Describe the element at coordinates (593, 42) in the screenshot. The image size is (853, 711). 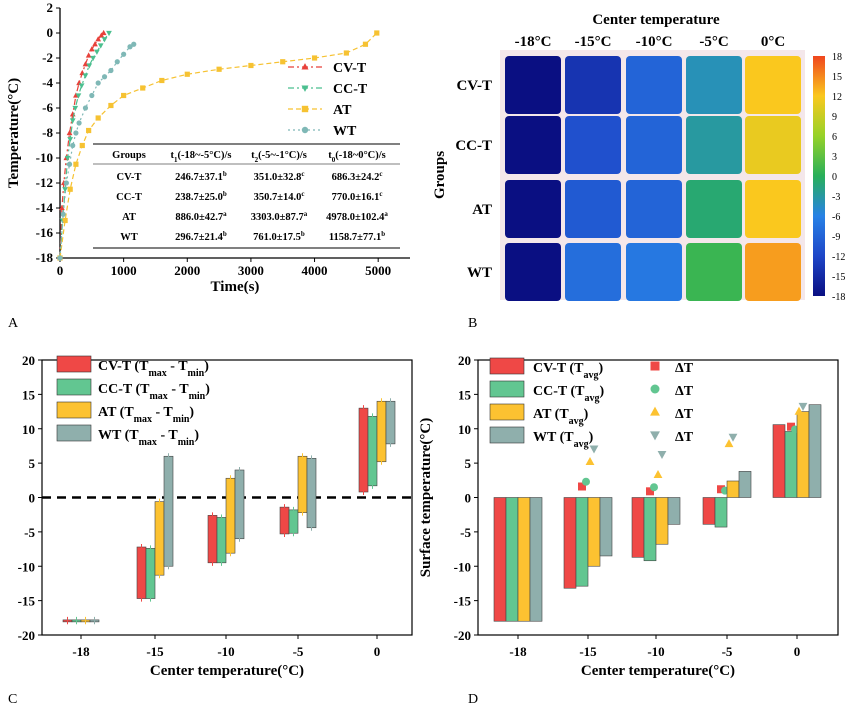
I see `b-column-label: -15°C` at that location.